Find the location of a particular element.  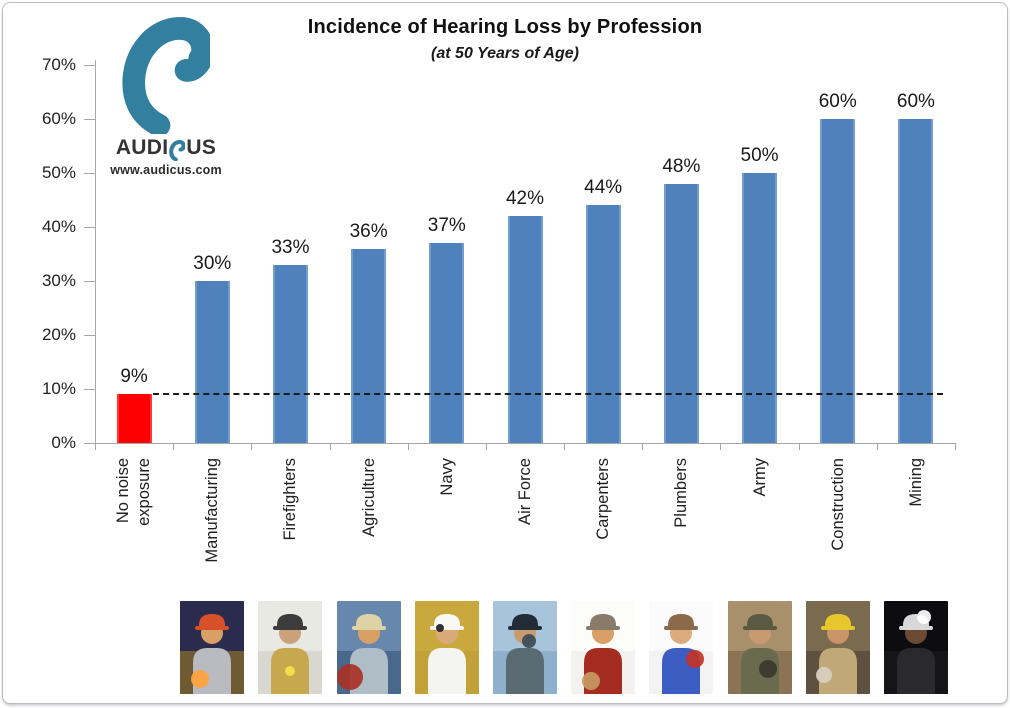

photo-carpenter is located at coordinates (603, 647).